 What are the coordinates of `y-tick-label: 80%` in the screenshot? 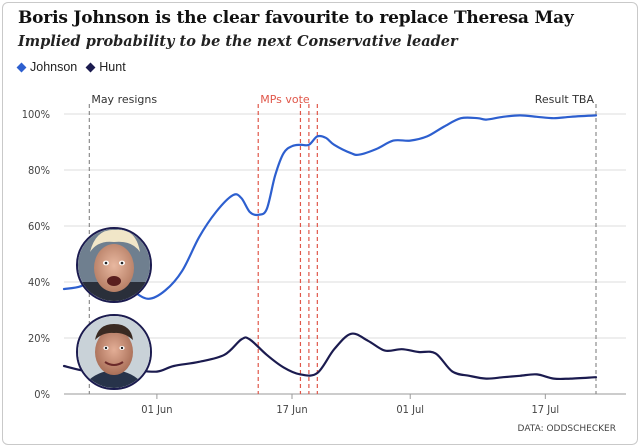 It's located at (39, 170).